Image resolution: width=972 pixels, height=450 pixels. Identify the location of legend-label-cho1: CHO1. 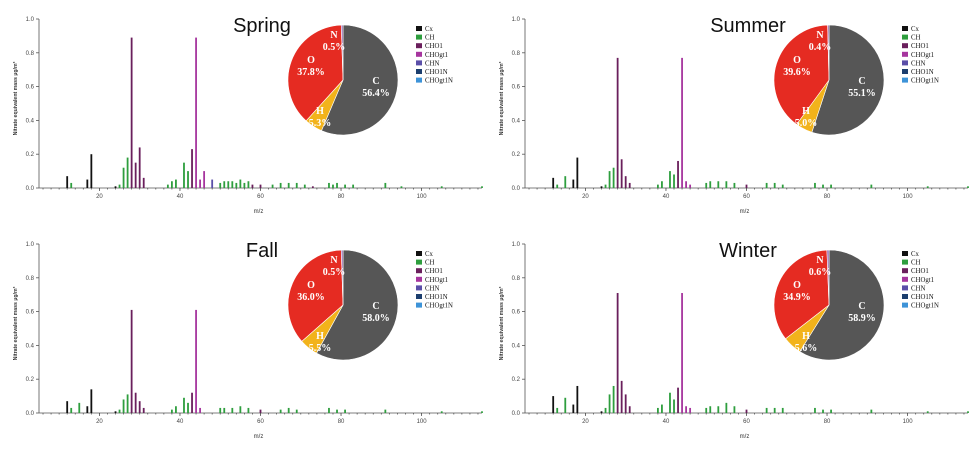
(434, 46).